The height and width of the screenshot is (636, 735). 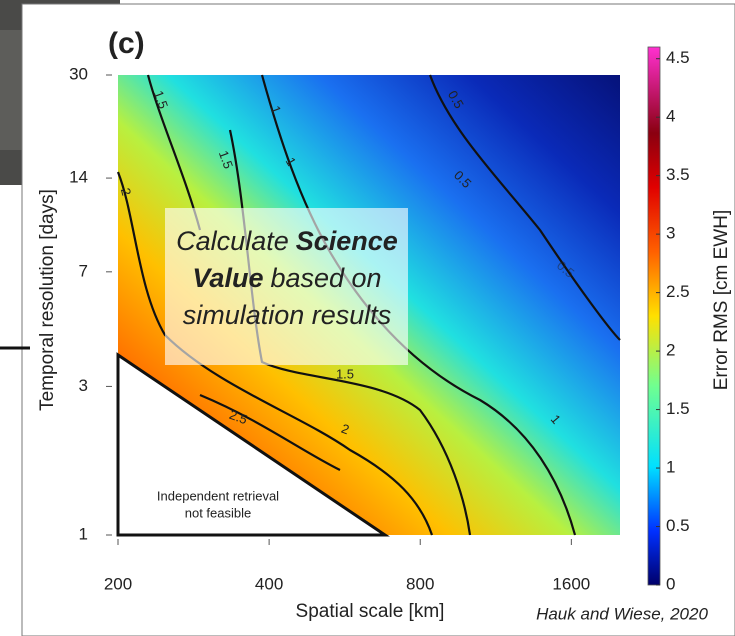 I want to click on overlay-text: Calculate Science, so click(x=287, y=241).